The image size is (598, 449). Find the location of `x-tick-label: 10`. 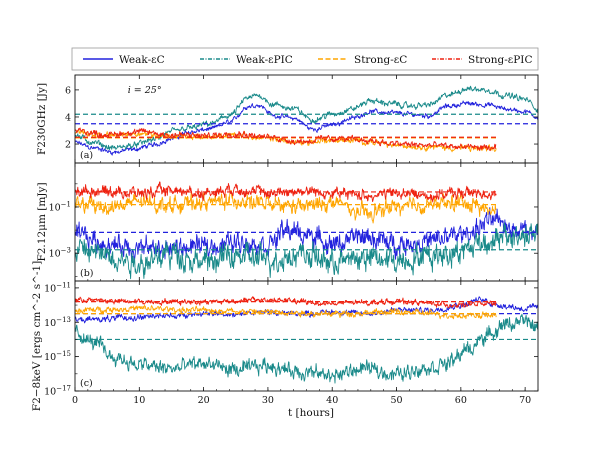

x-tick-label: 10 is located at coordinates (139, 400).